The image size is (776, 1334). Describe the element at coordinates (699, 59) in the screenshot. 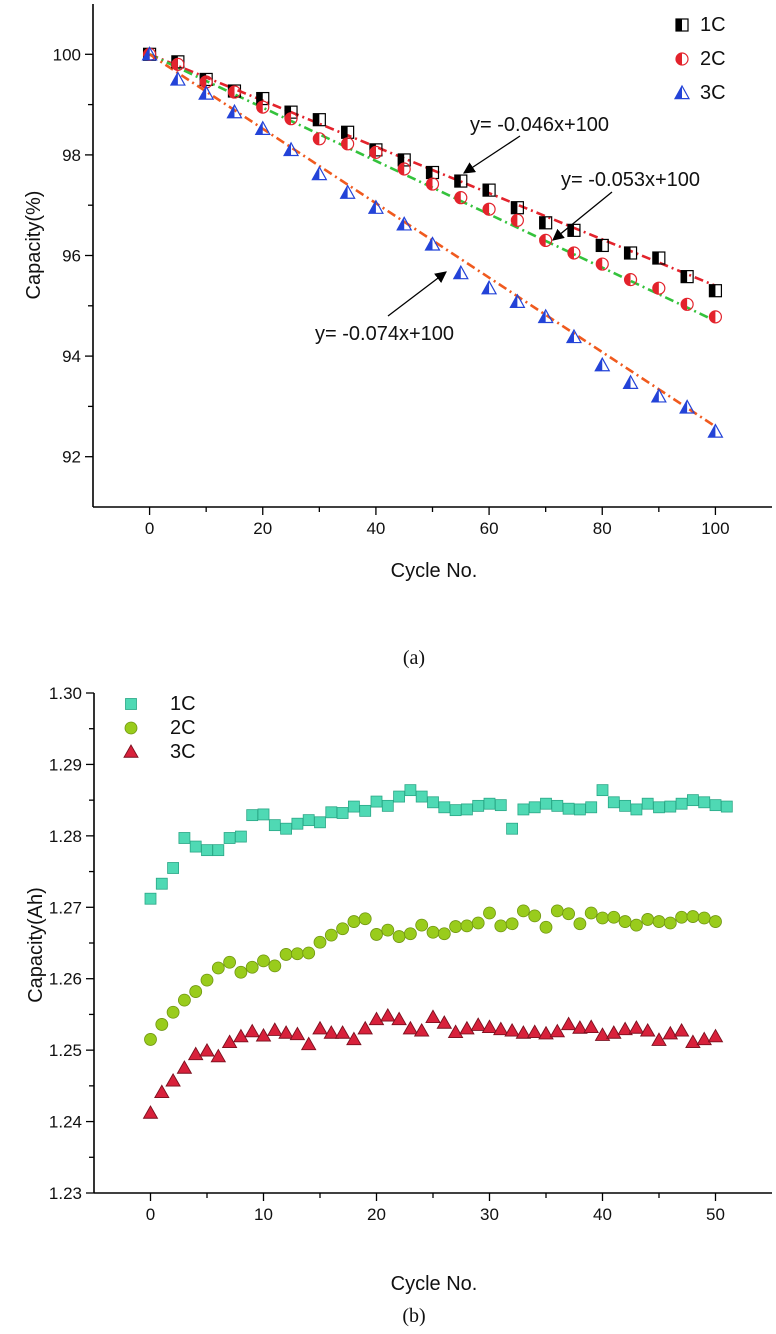

I see `chart-a-legend: 1C 2C 3C` at that location.